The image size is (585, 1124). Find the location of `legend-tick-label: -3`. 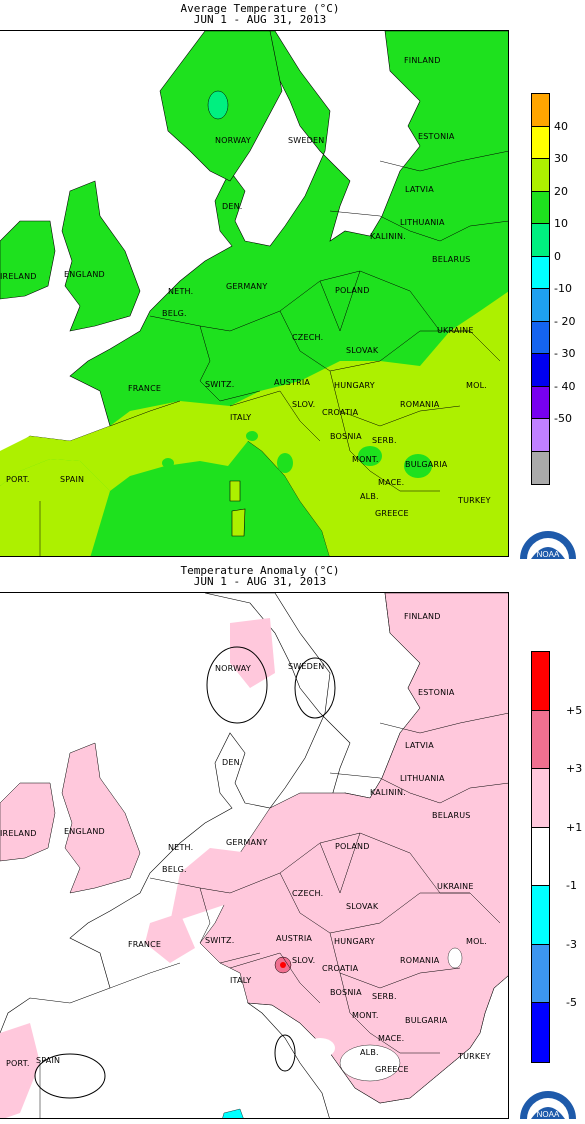

legend-tick-label: -3 is located at coordinates (571, 944).